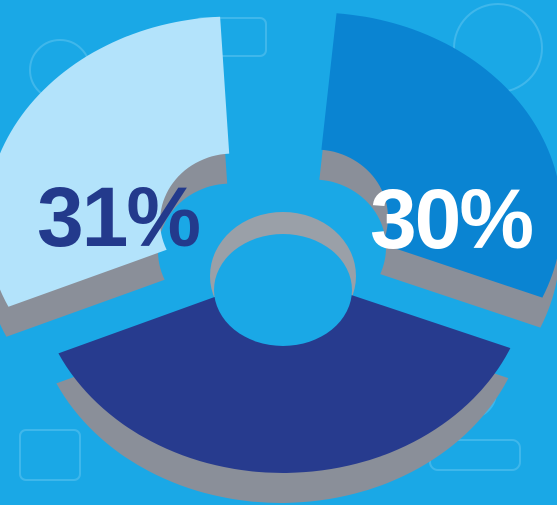  I want to click on slice-label: 31%, so click(118, 217).